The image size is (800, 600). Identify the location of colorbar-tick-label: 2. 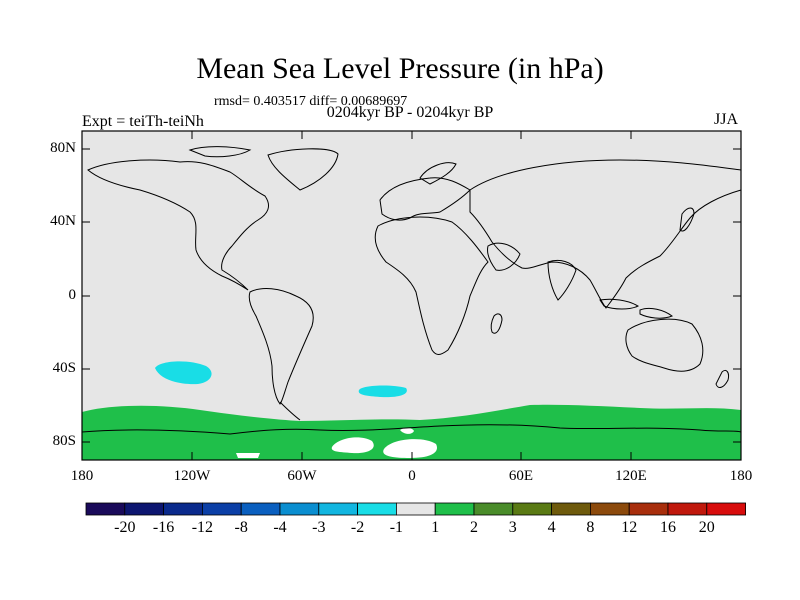
(474, 527).